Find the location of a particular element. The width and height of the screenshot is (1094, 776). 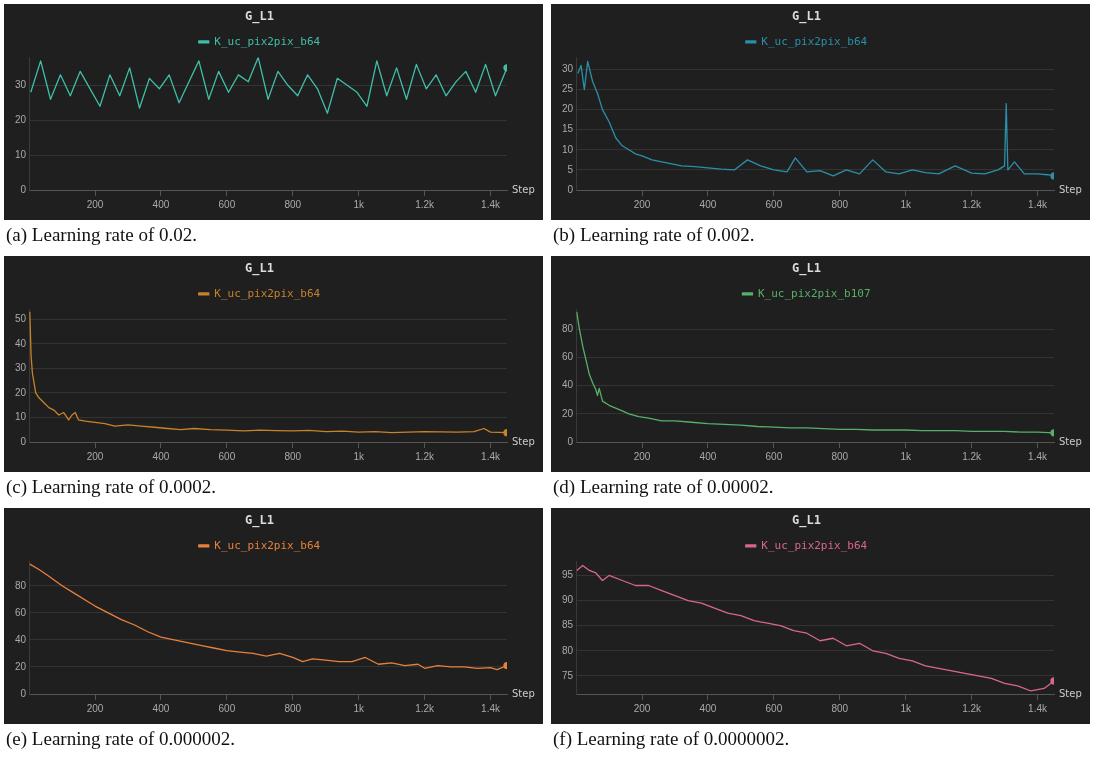

y-tick-label: 85 is located at coordinates (568, 625).